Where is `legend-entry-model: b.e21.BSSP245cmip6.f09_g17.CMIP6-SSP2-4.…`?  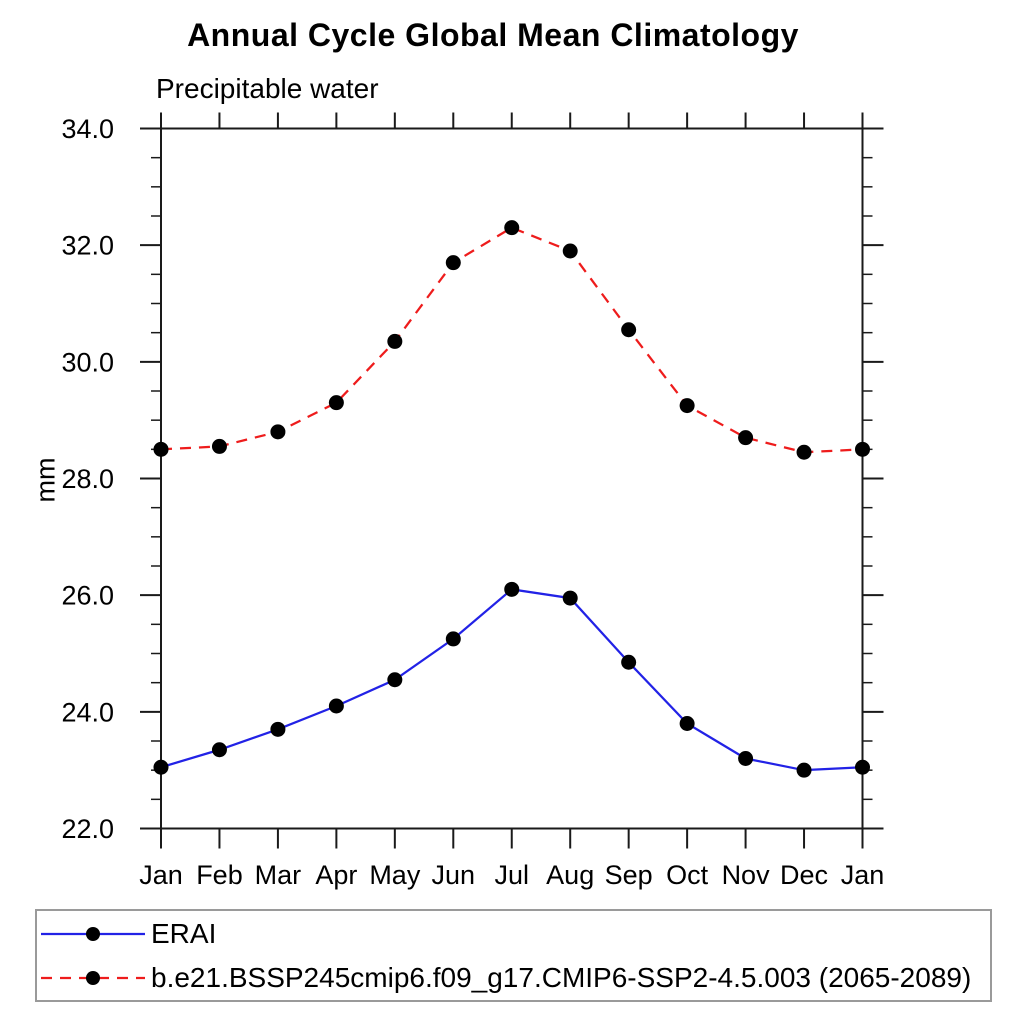 legend-entry-model: b.e21.BSSP245cmip6.f09_g17.CMIP6-SSP2-4.… is located at coordinates (514, 978).